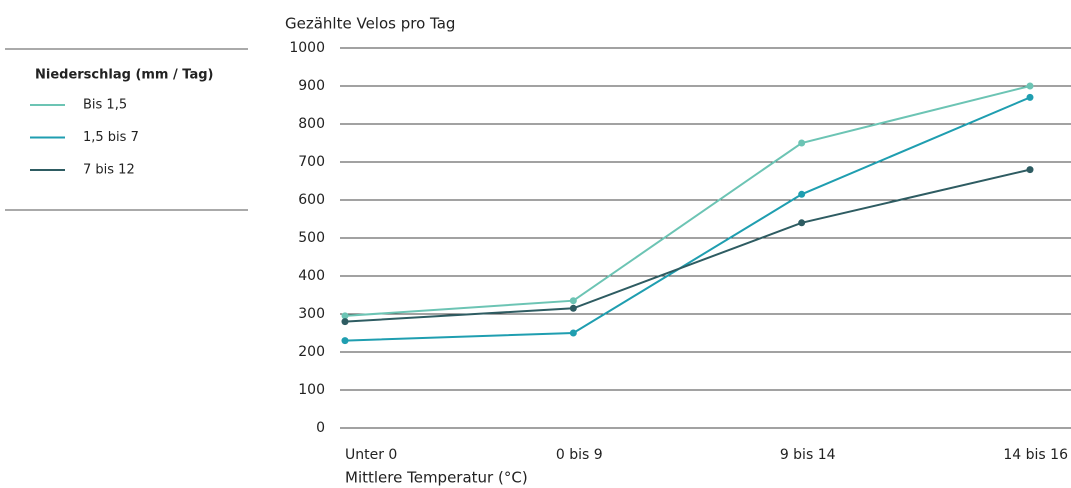  Describe the element at coordinates (1035, 455) in the screenshot. I see `x-tick-label: 14 bis 16` at that location.